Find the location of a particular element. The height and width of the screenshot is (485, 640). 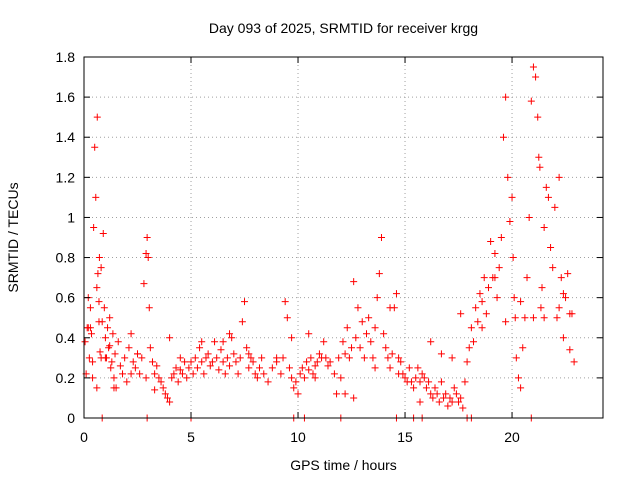

y-tick-label: 0.4 is located at coordinates (66, 338).